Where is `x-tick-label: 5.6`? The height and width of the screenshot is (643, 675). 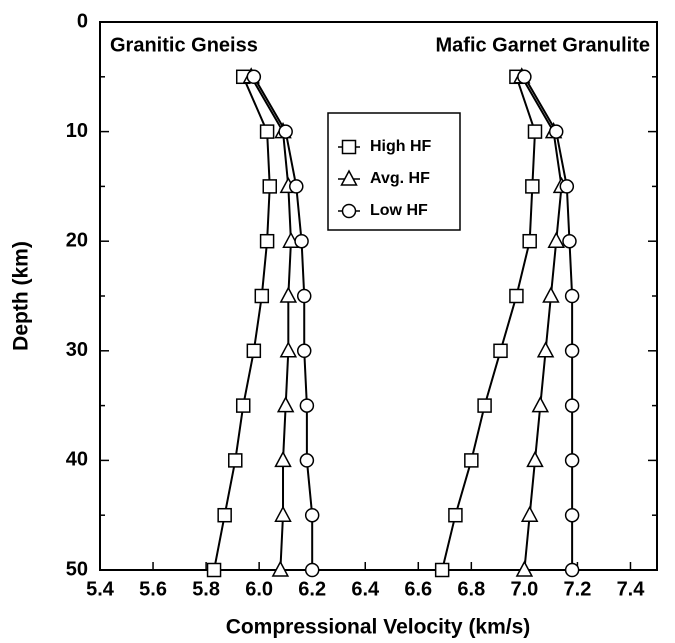 x-tick-label: 5.6 is located at coordinates (153, 589).